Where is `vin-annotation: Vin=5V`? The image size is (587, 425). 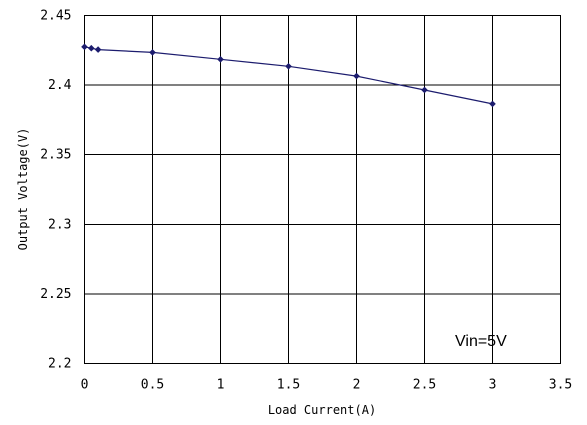 vin-annotation: Vin=5V is located at coordinates (481, 341).